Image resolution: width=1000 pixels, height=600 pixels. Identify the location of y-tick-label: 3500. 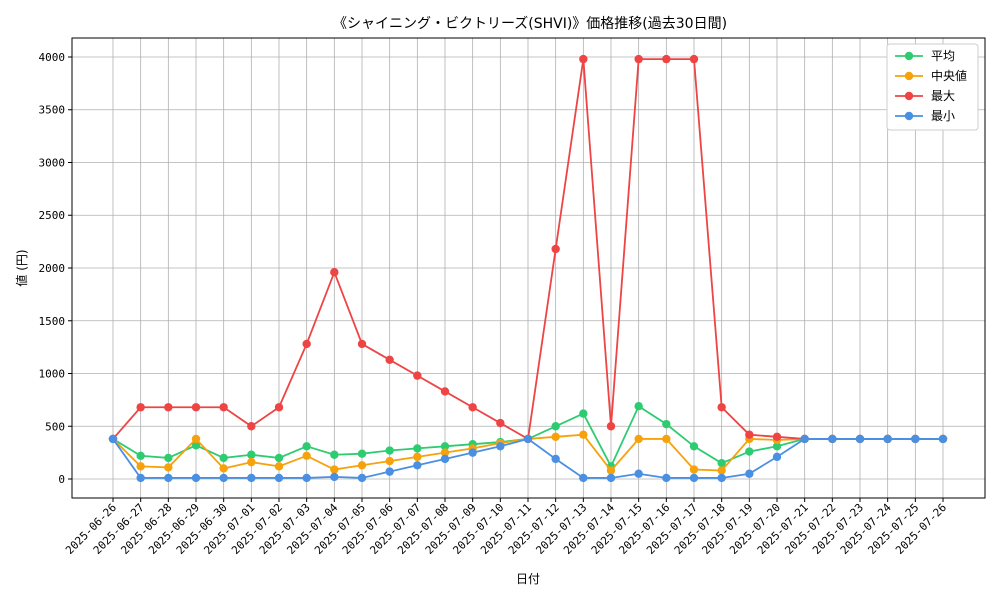
(52, 110).